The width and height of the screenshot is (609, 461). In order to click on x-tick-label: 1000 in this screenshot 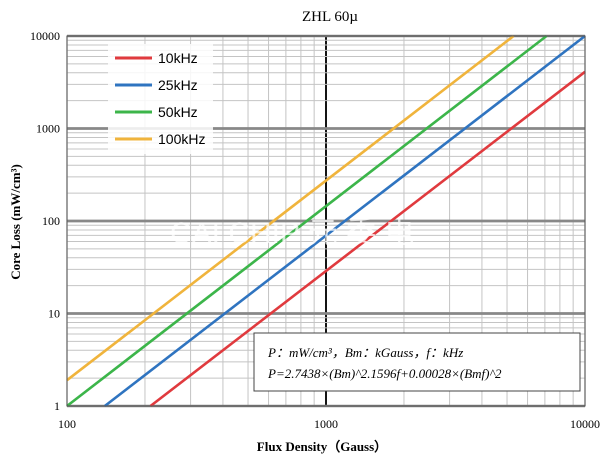, I will do `click(326, 424)`.